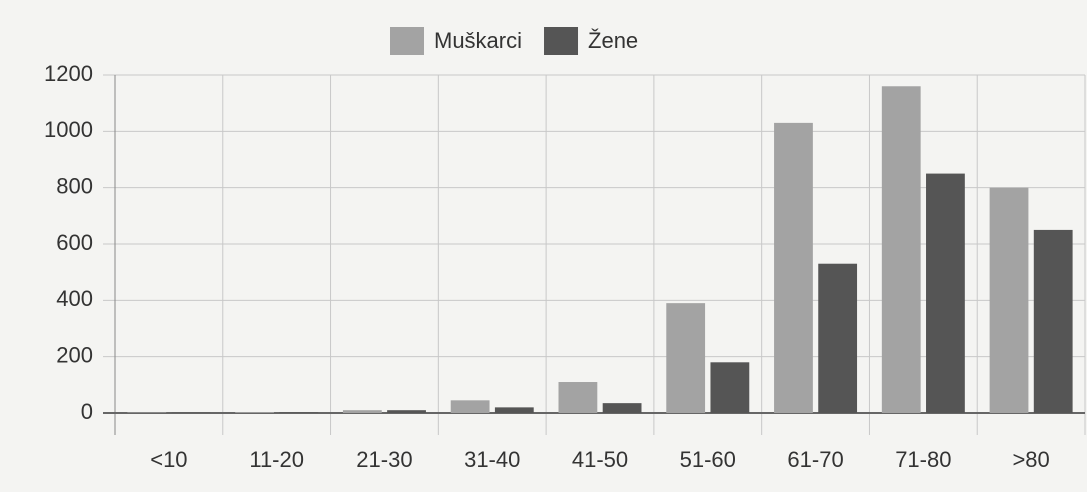  Describe the element at coordinates (74, 185) in the screenshot. I see `y-tick-label: 800` at that location.